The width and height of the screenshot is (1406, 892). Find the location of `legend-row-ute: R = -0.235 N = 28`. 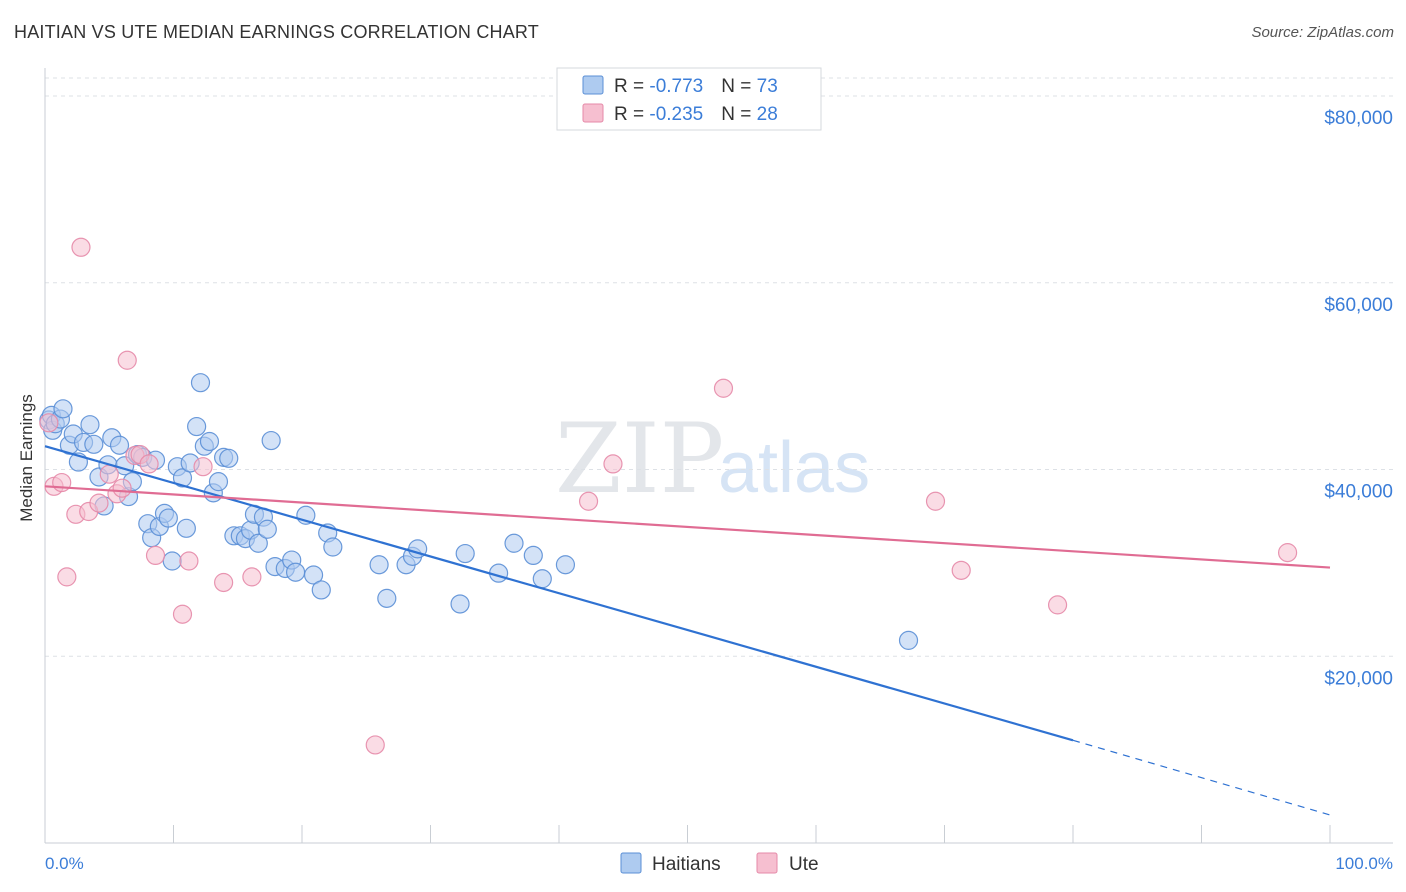

legend-row-ute: R = -0.235 N = 28 is located at coordinates (696, 114).